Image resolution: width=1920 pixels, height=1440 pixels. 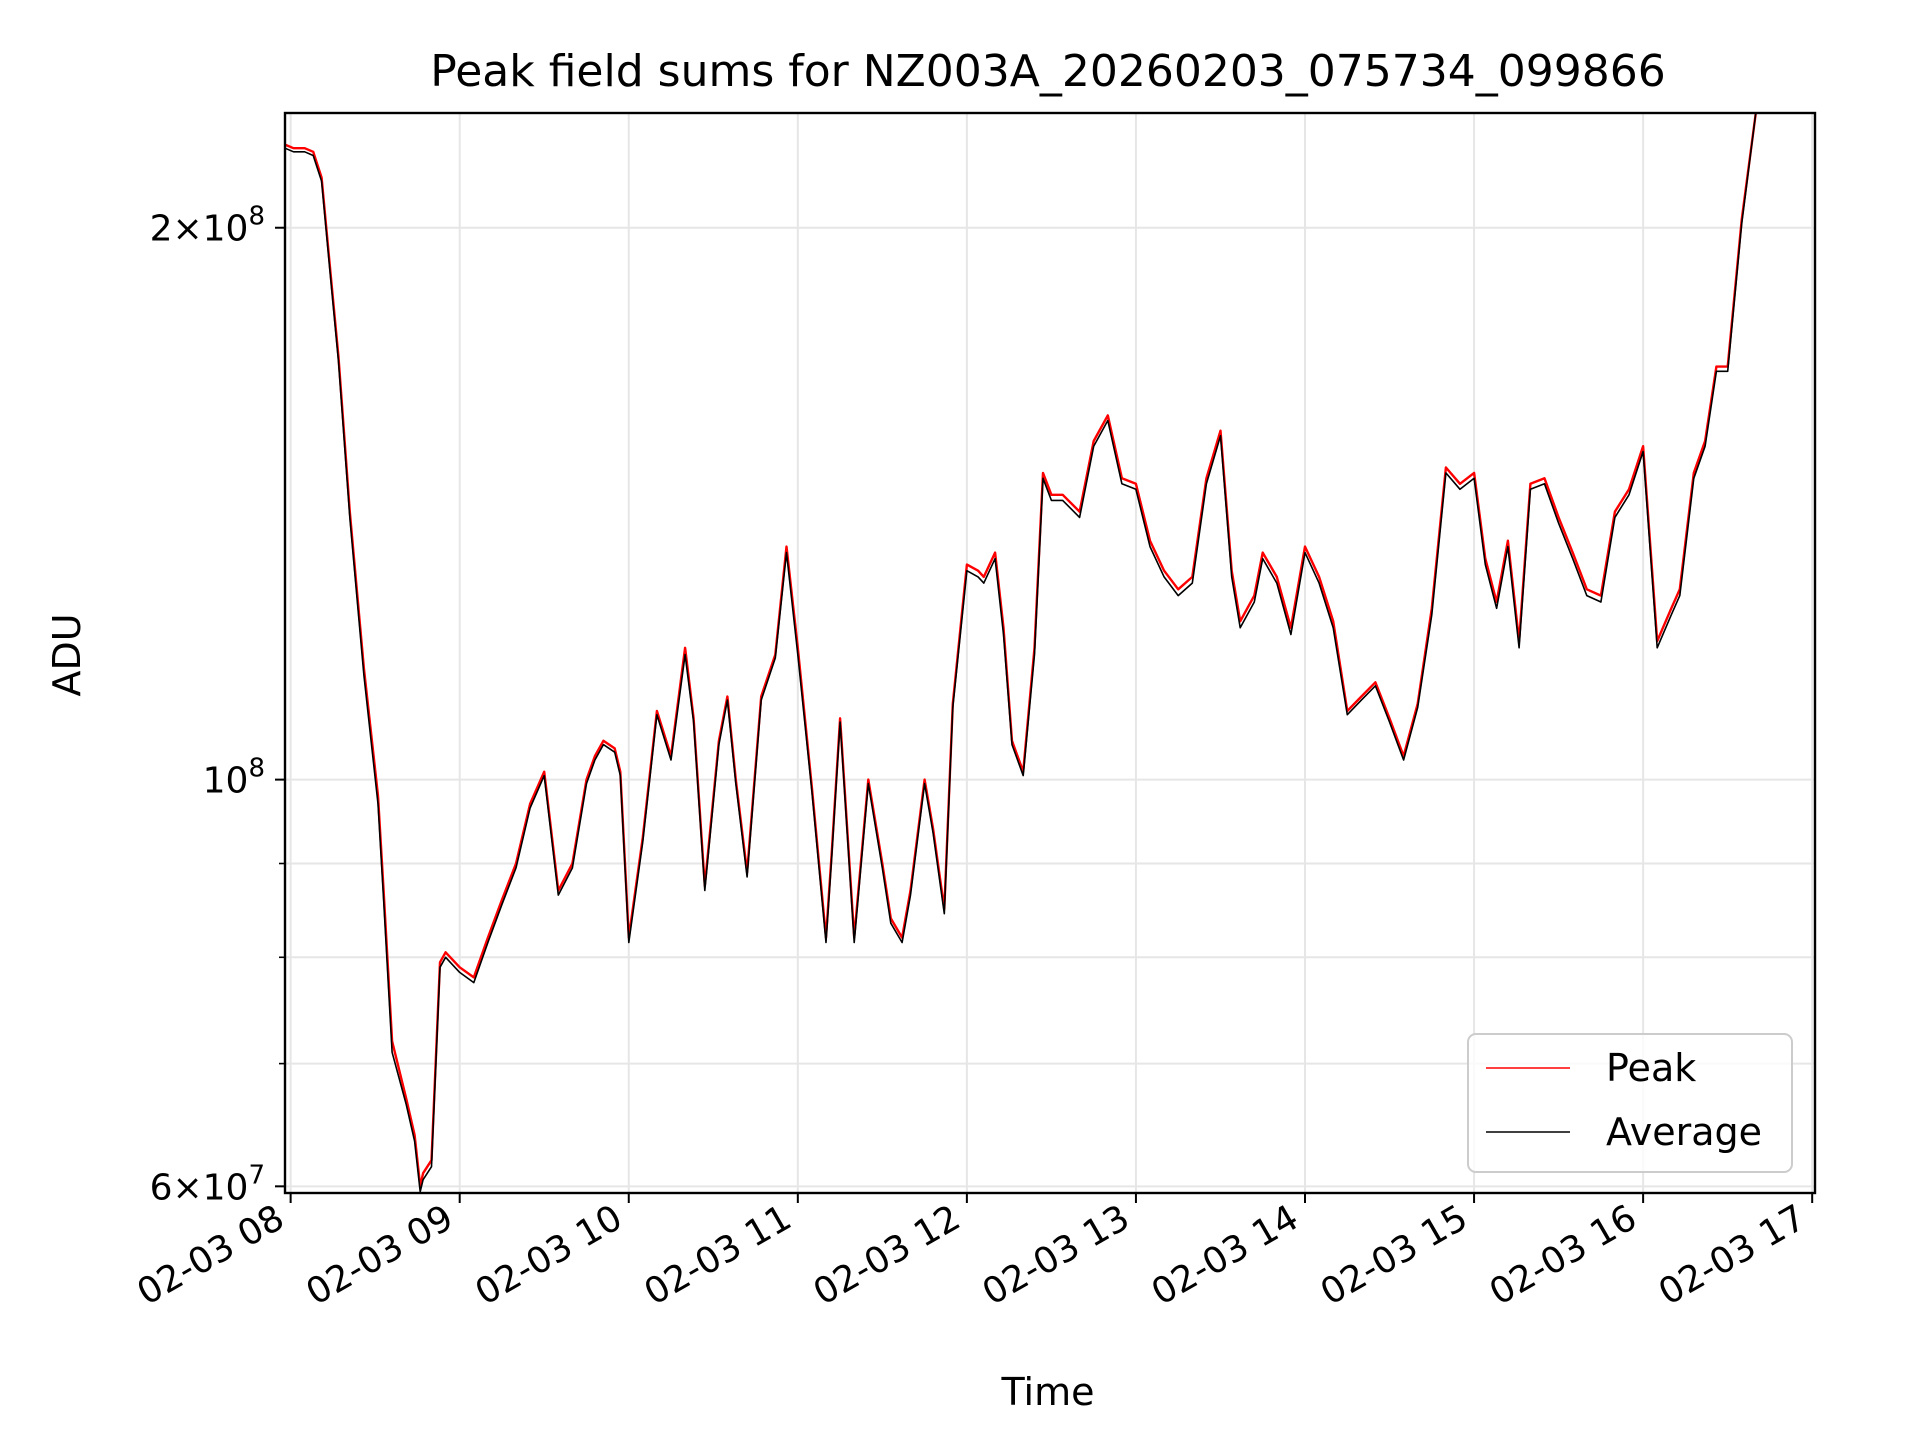 I want to click on x-axis-label: Time, so click(x=1048, y=1392).